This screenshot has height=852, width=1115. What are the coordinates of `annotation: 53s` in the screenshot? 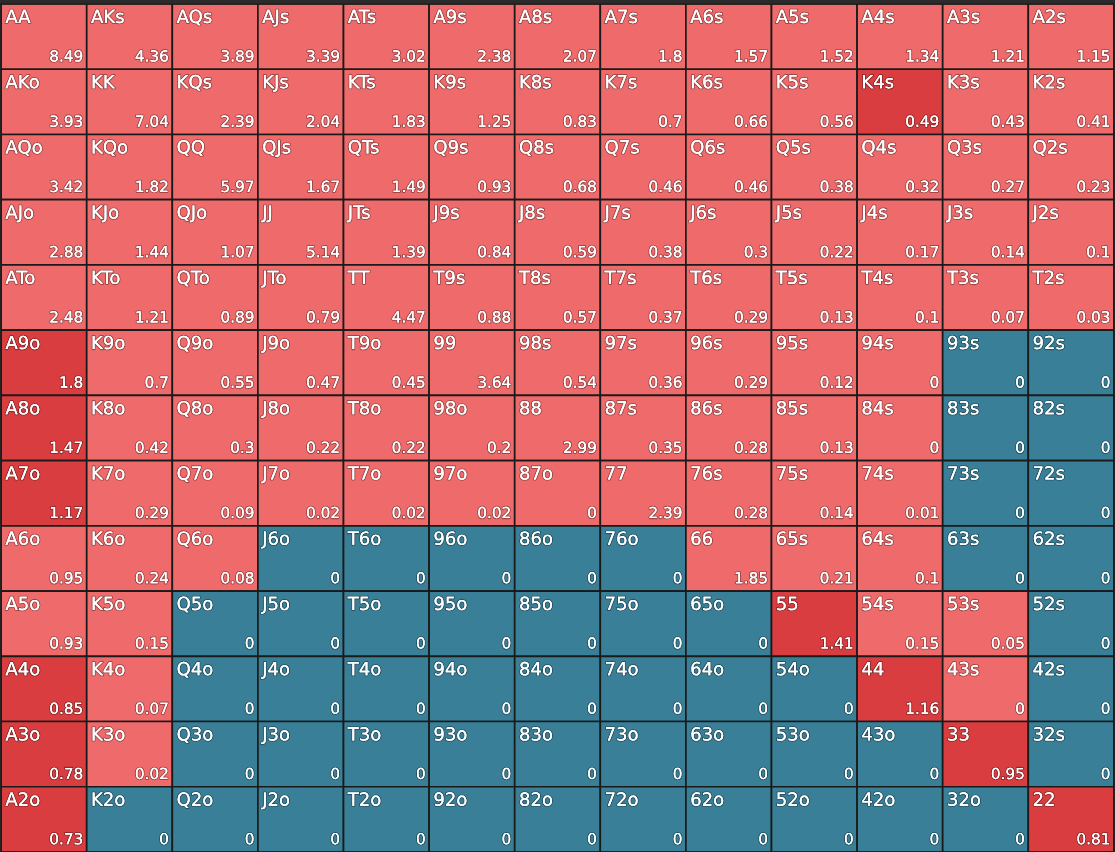 It's located at (963, 603).